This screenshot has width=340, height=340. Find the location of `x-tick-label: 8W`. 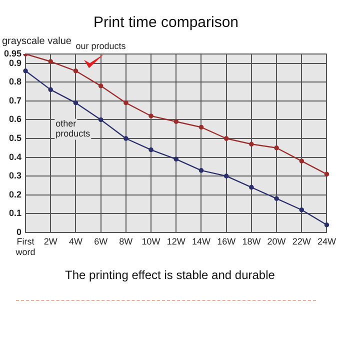

x-tick-label: 8W is located at coordinates (126, 241).